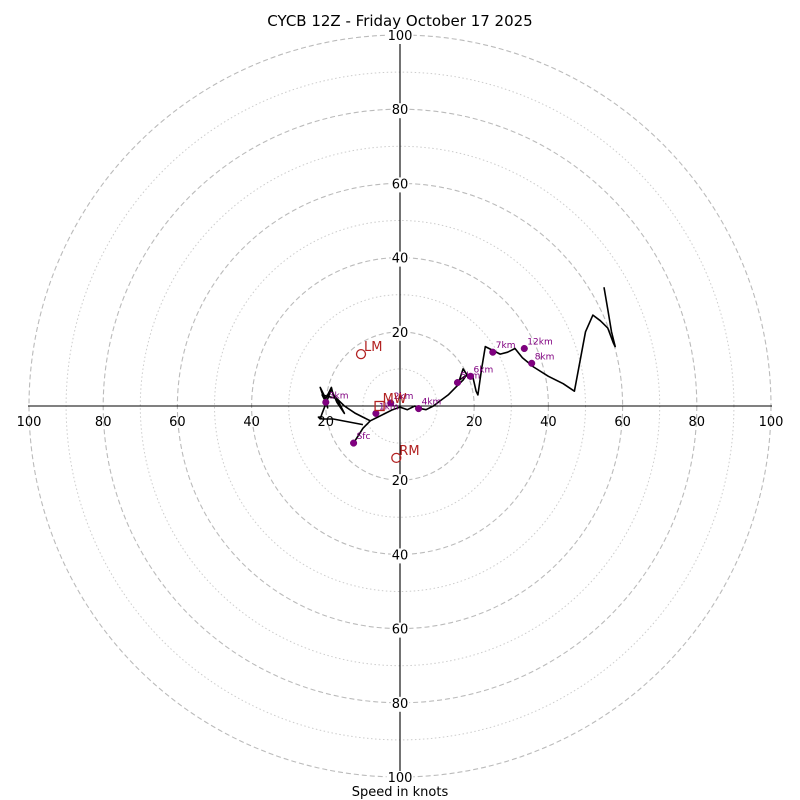 The width and height of the screenshot is (800, 800). I want to click on hodograph-line, so click(484, 365).